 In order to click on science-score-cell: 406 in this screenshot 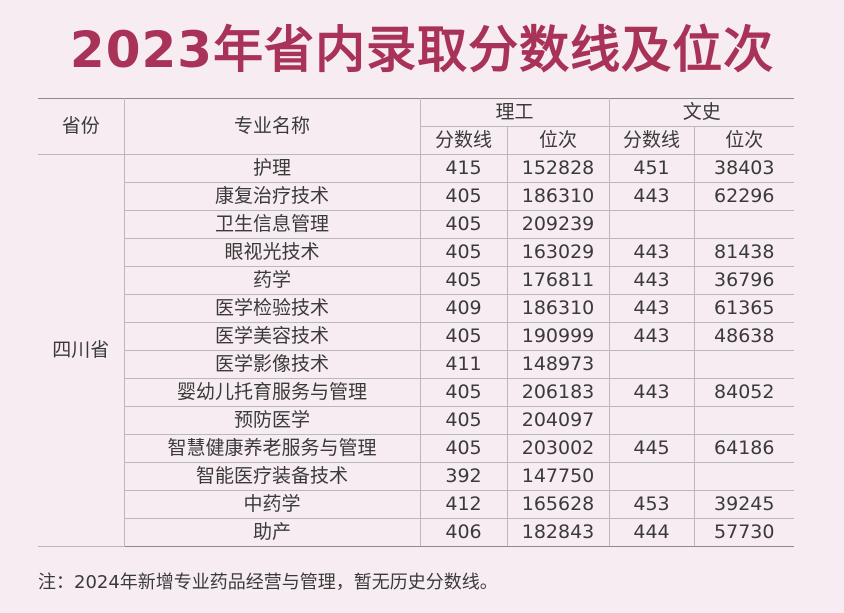, I will do `click(463, 532)`.